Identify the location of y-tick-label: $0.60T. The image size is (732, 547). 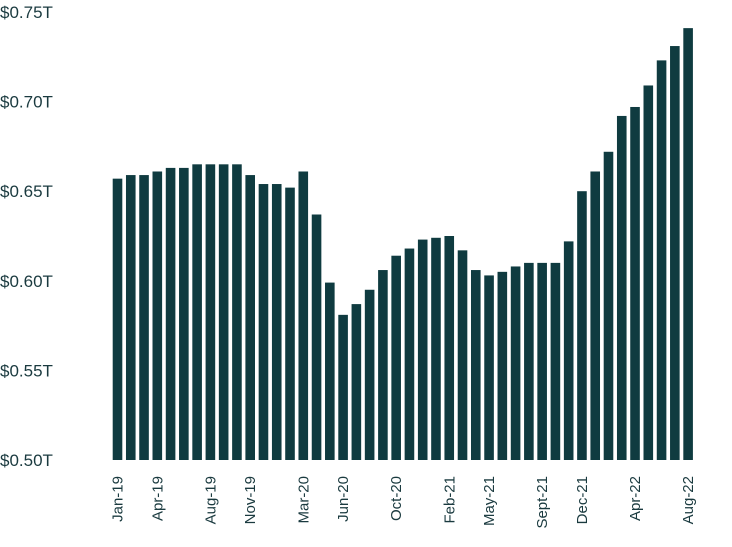
(26, 281).